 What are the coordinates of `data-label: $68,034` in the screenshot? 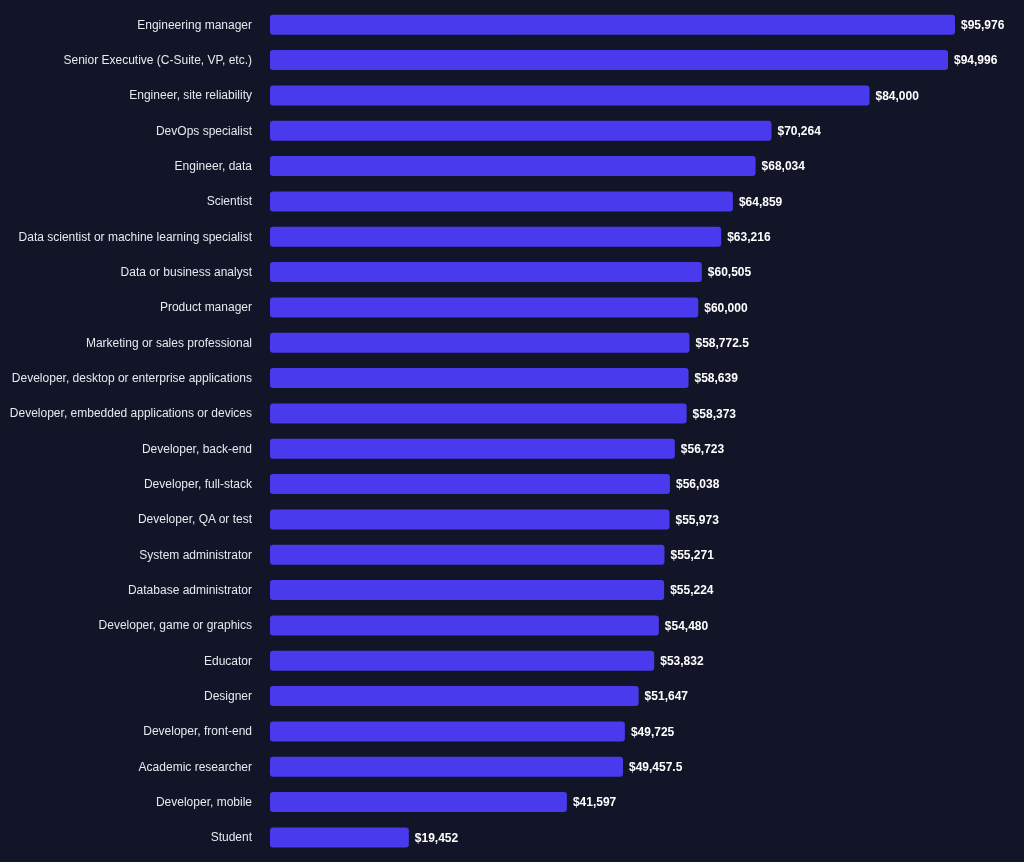 It's located at (783, 166).